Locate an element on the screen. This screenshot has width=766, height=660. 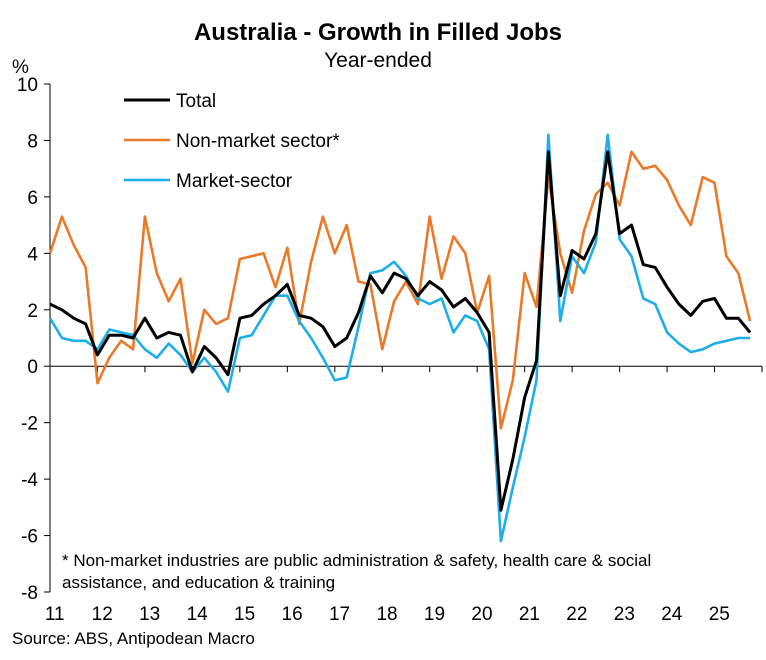
y-tick-label: -8 is located at coordinates (29, 593).